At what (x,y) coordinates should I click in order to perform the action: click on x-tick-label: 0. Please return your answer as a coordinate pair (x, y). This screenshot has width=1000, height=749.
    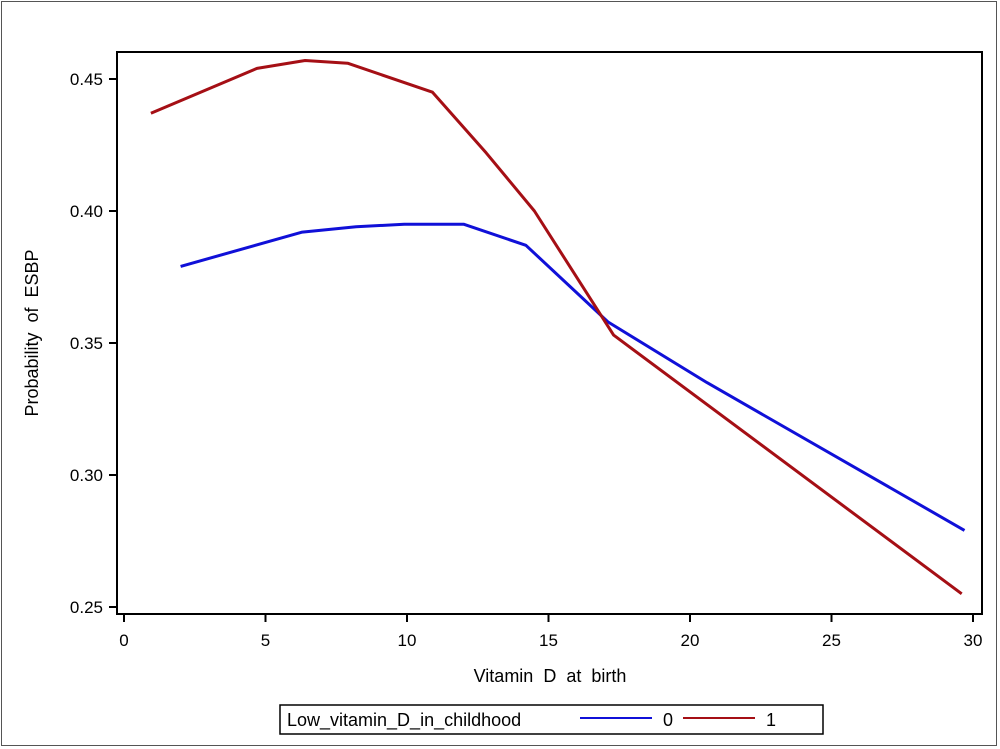
    Looking at the image, I should click on (123, 640).